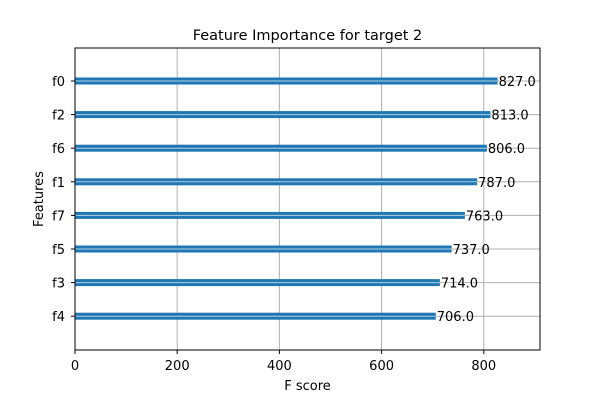 The image size is (600, 400). I want to click on data-label-f4: 706.0, so click(455, 317).